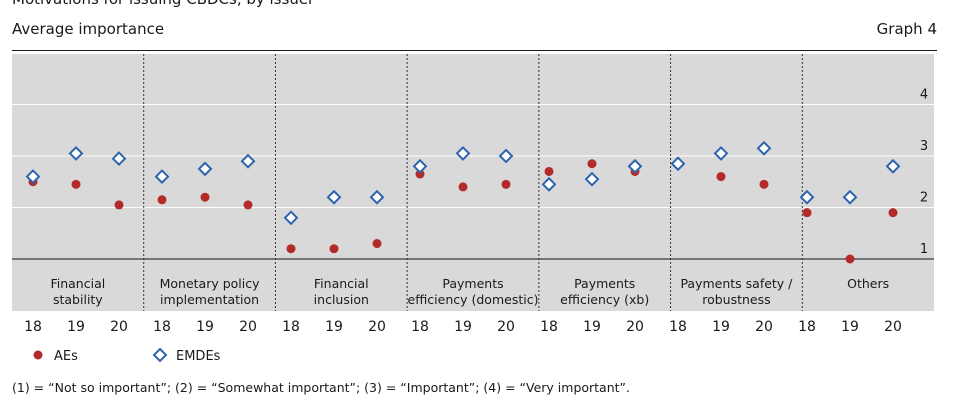 The width and height of the screenshot is (963, 407). What do you see at coordinates (906, 29) in the screenshot?
I see `graph-number: Graph 4` at bounding box center [906, 29].